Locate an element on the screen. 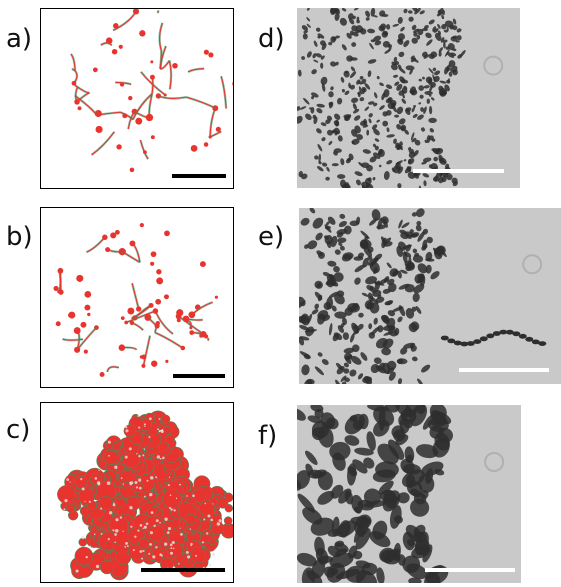  panel-b-simulation is located at coordinates (137, 297).